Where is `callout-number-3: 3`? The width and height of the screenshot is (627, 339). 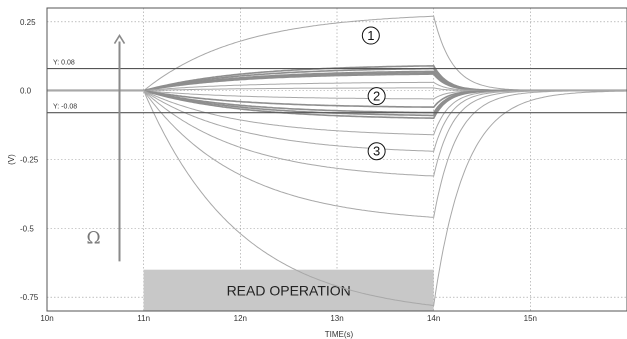
callout-number-3: 3 is located at coordinates (376, 151).